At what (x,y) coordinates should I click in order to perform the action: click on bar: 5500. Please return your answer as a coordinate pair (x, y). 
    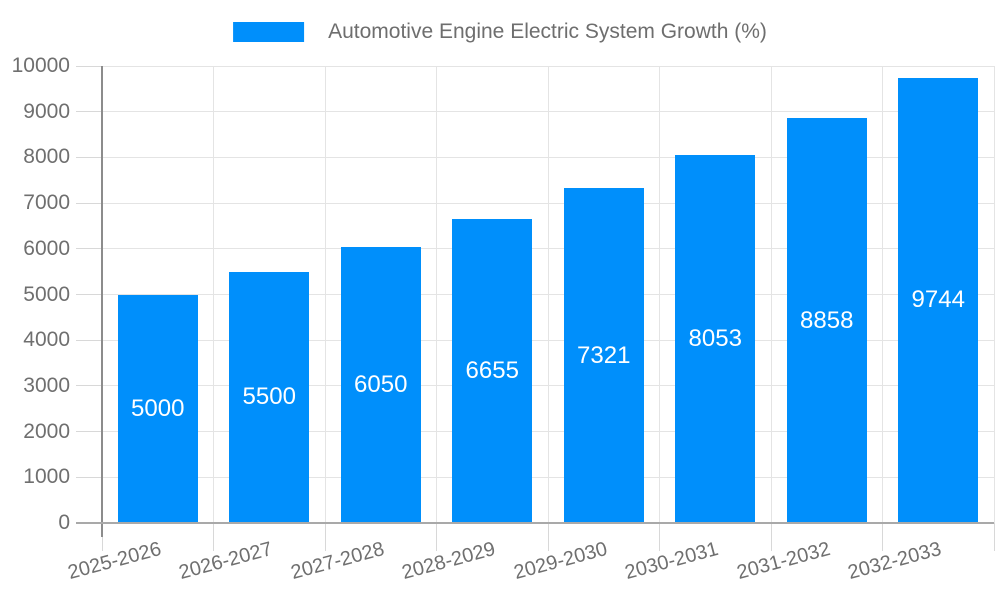
    Looking at the image, I should click on (269, 397).